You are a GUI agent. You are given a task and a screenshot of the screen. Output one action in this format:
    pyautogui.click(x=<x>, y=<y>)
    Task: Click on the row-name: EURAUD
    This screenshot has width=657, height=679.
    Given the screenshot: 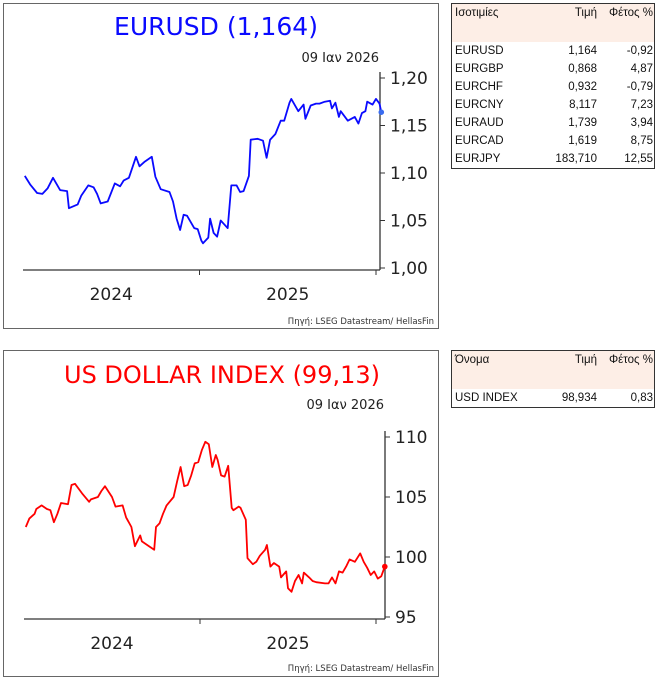 What is the action you would take?
    pyautogui.click(x=479, y=123)
    